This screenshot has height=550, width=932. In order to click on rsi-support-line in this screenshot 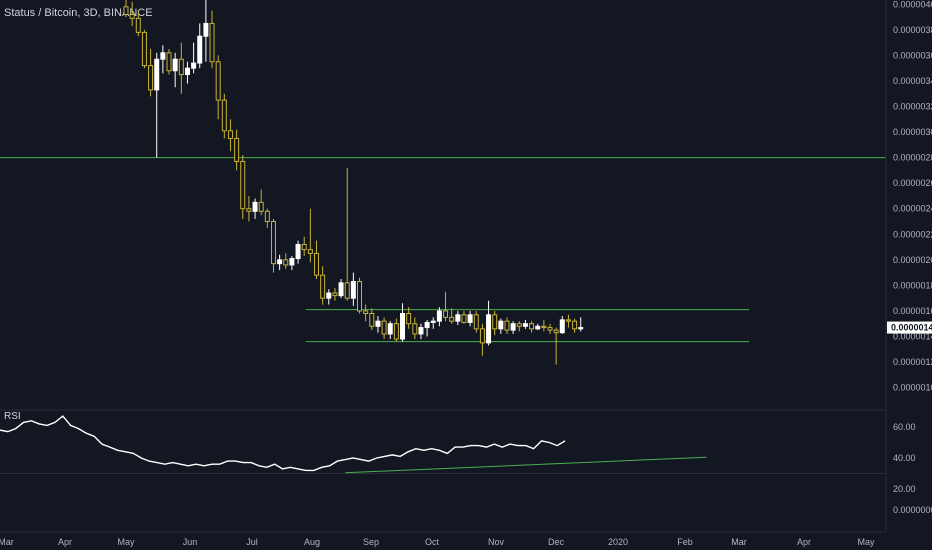, I will do `click(526, 465)`.